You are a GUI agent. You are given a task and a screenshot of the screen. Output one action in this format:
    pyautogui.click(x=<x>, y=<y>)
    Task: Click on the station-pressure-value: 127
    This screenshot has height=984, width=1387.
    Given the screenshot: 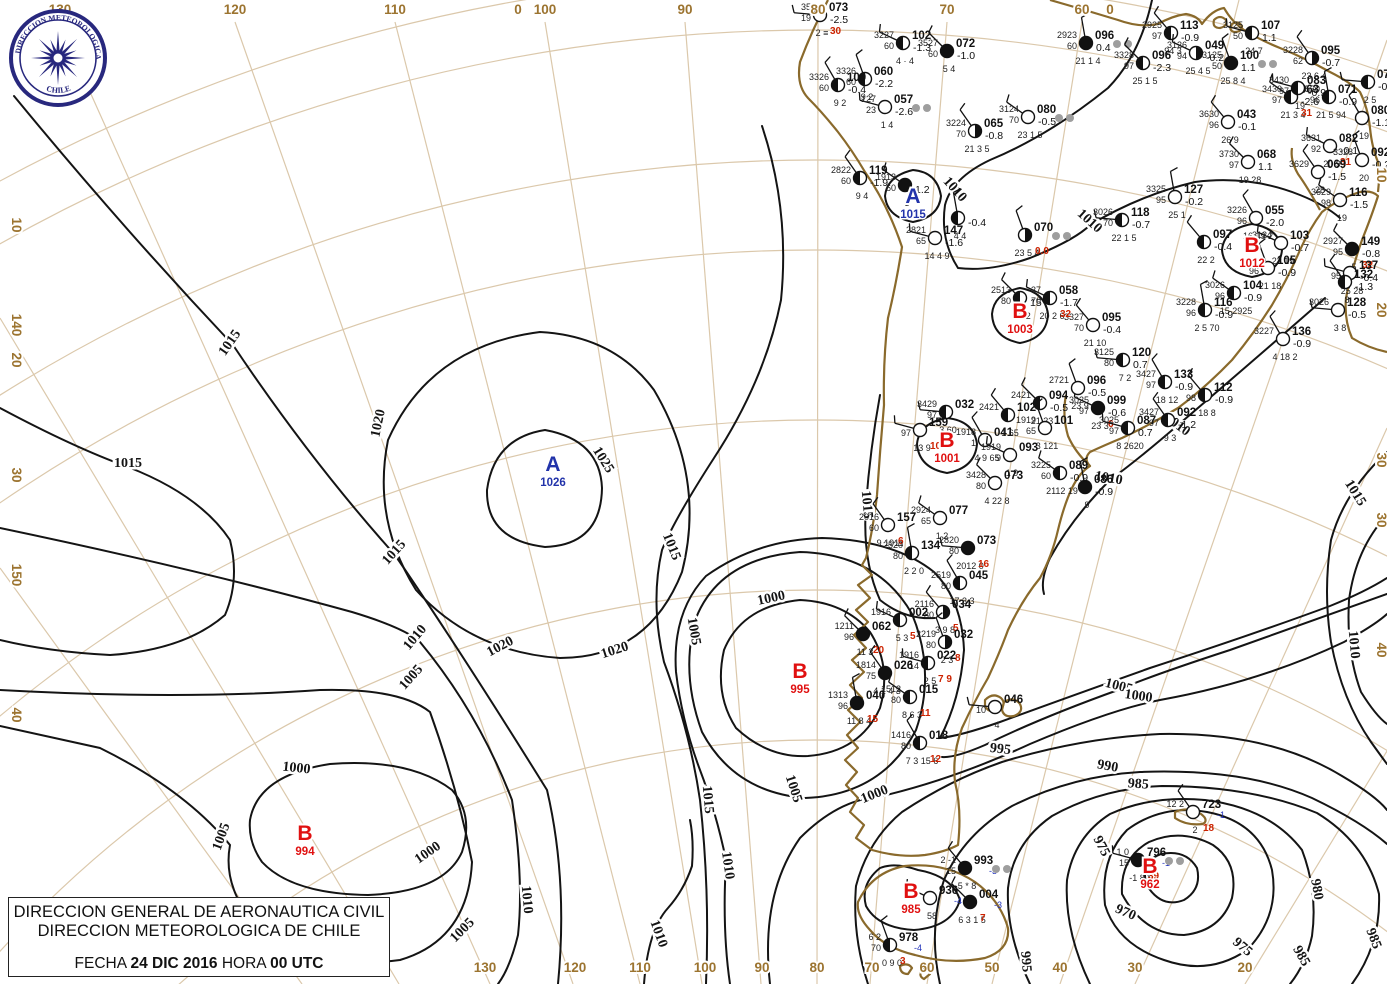 What is the action you would take?
    pyautogui.click(x=1193, y=190)
    